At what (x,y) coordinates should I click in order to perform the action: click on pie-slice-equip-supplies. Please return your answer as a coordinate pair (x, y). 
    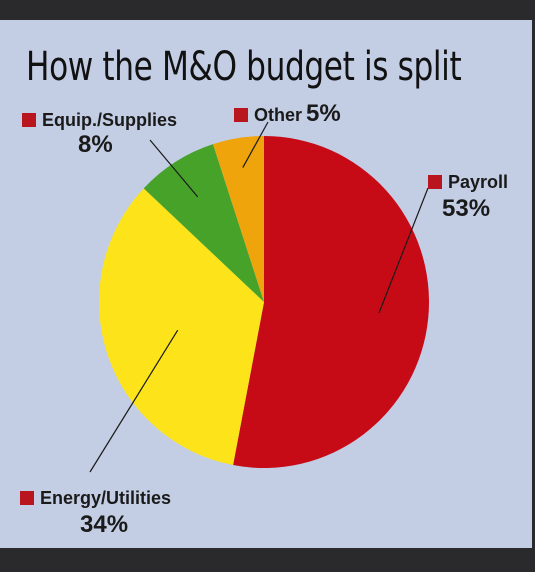
    Looking at the image, I should click on (203, 223).